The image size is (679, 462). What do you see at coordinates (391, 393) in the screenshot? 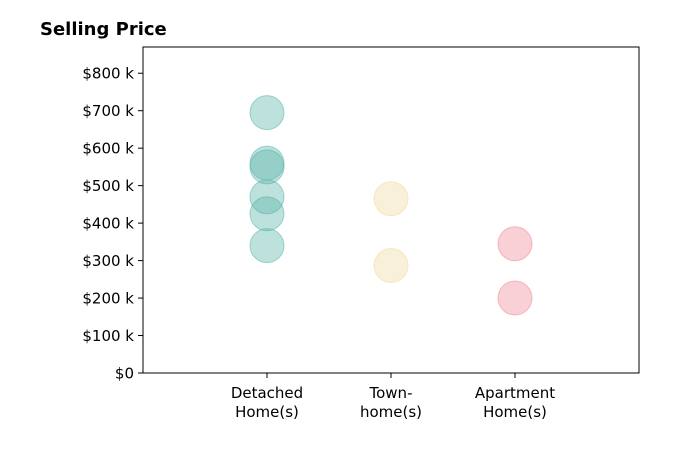
I see `x-tick-label-line: Town-` at bounding box center [391, 393].